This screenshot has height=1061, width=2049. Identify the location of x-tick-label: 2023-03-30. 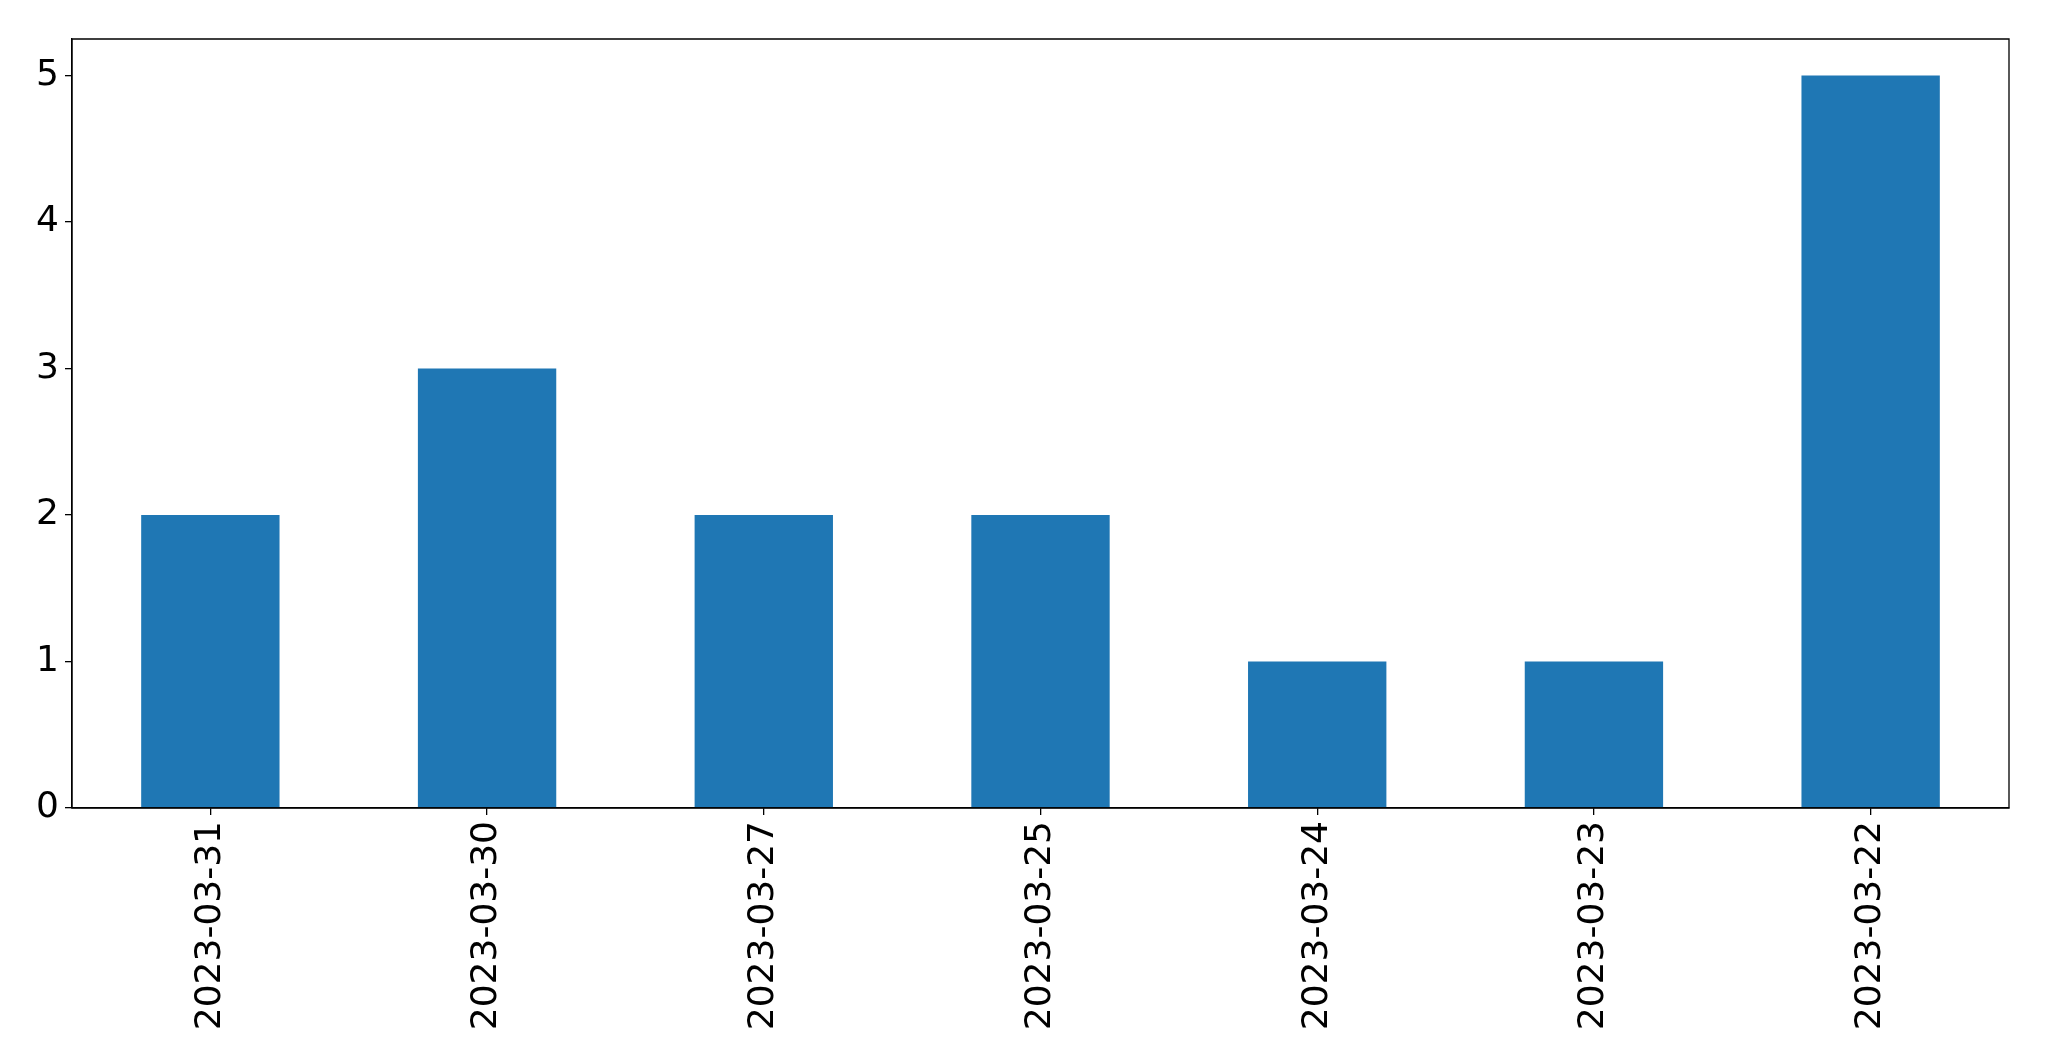
(484, 926).